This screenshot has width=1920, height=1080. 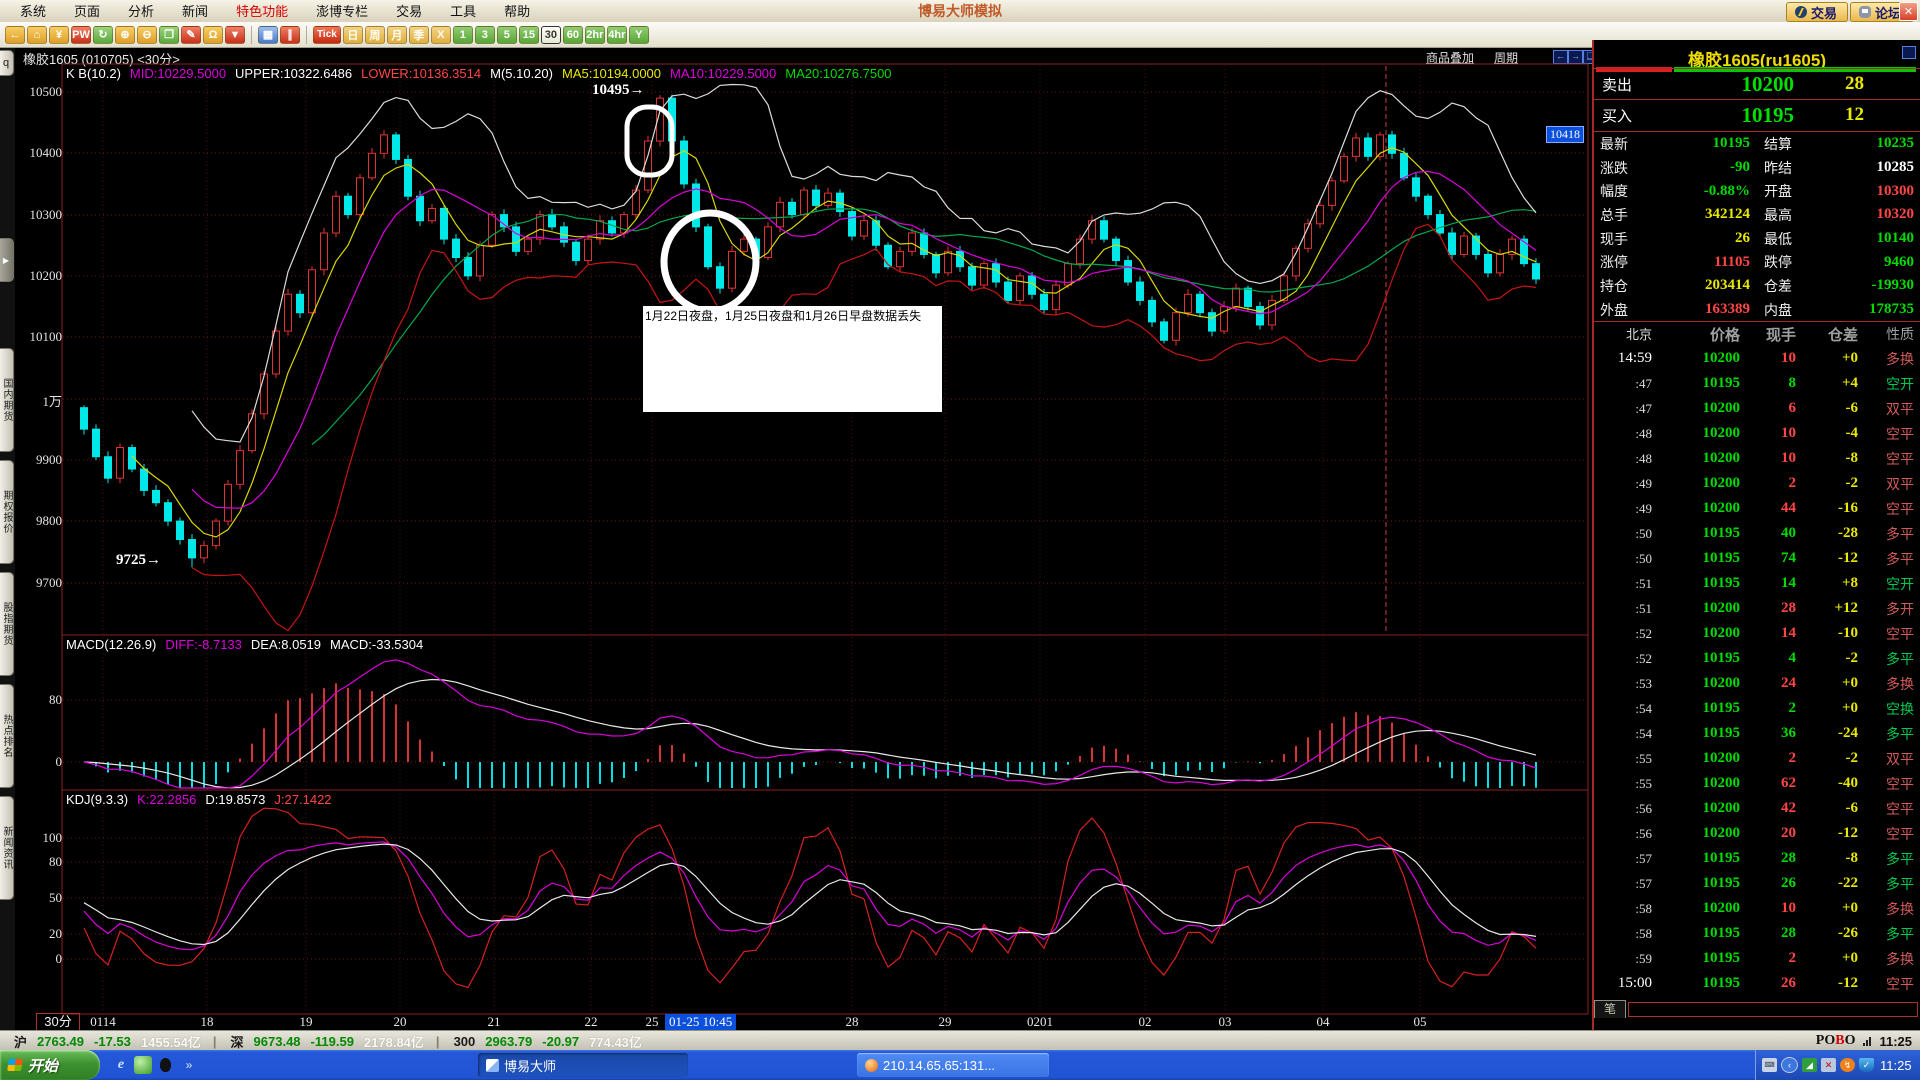 What do you see at coordinates (262, 11) in the screenshot?
I see `menu-特色功能: 特色功能` at bounding box center [262, 11].